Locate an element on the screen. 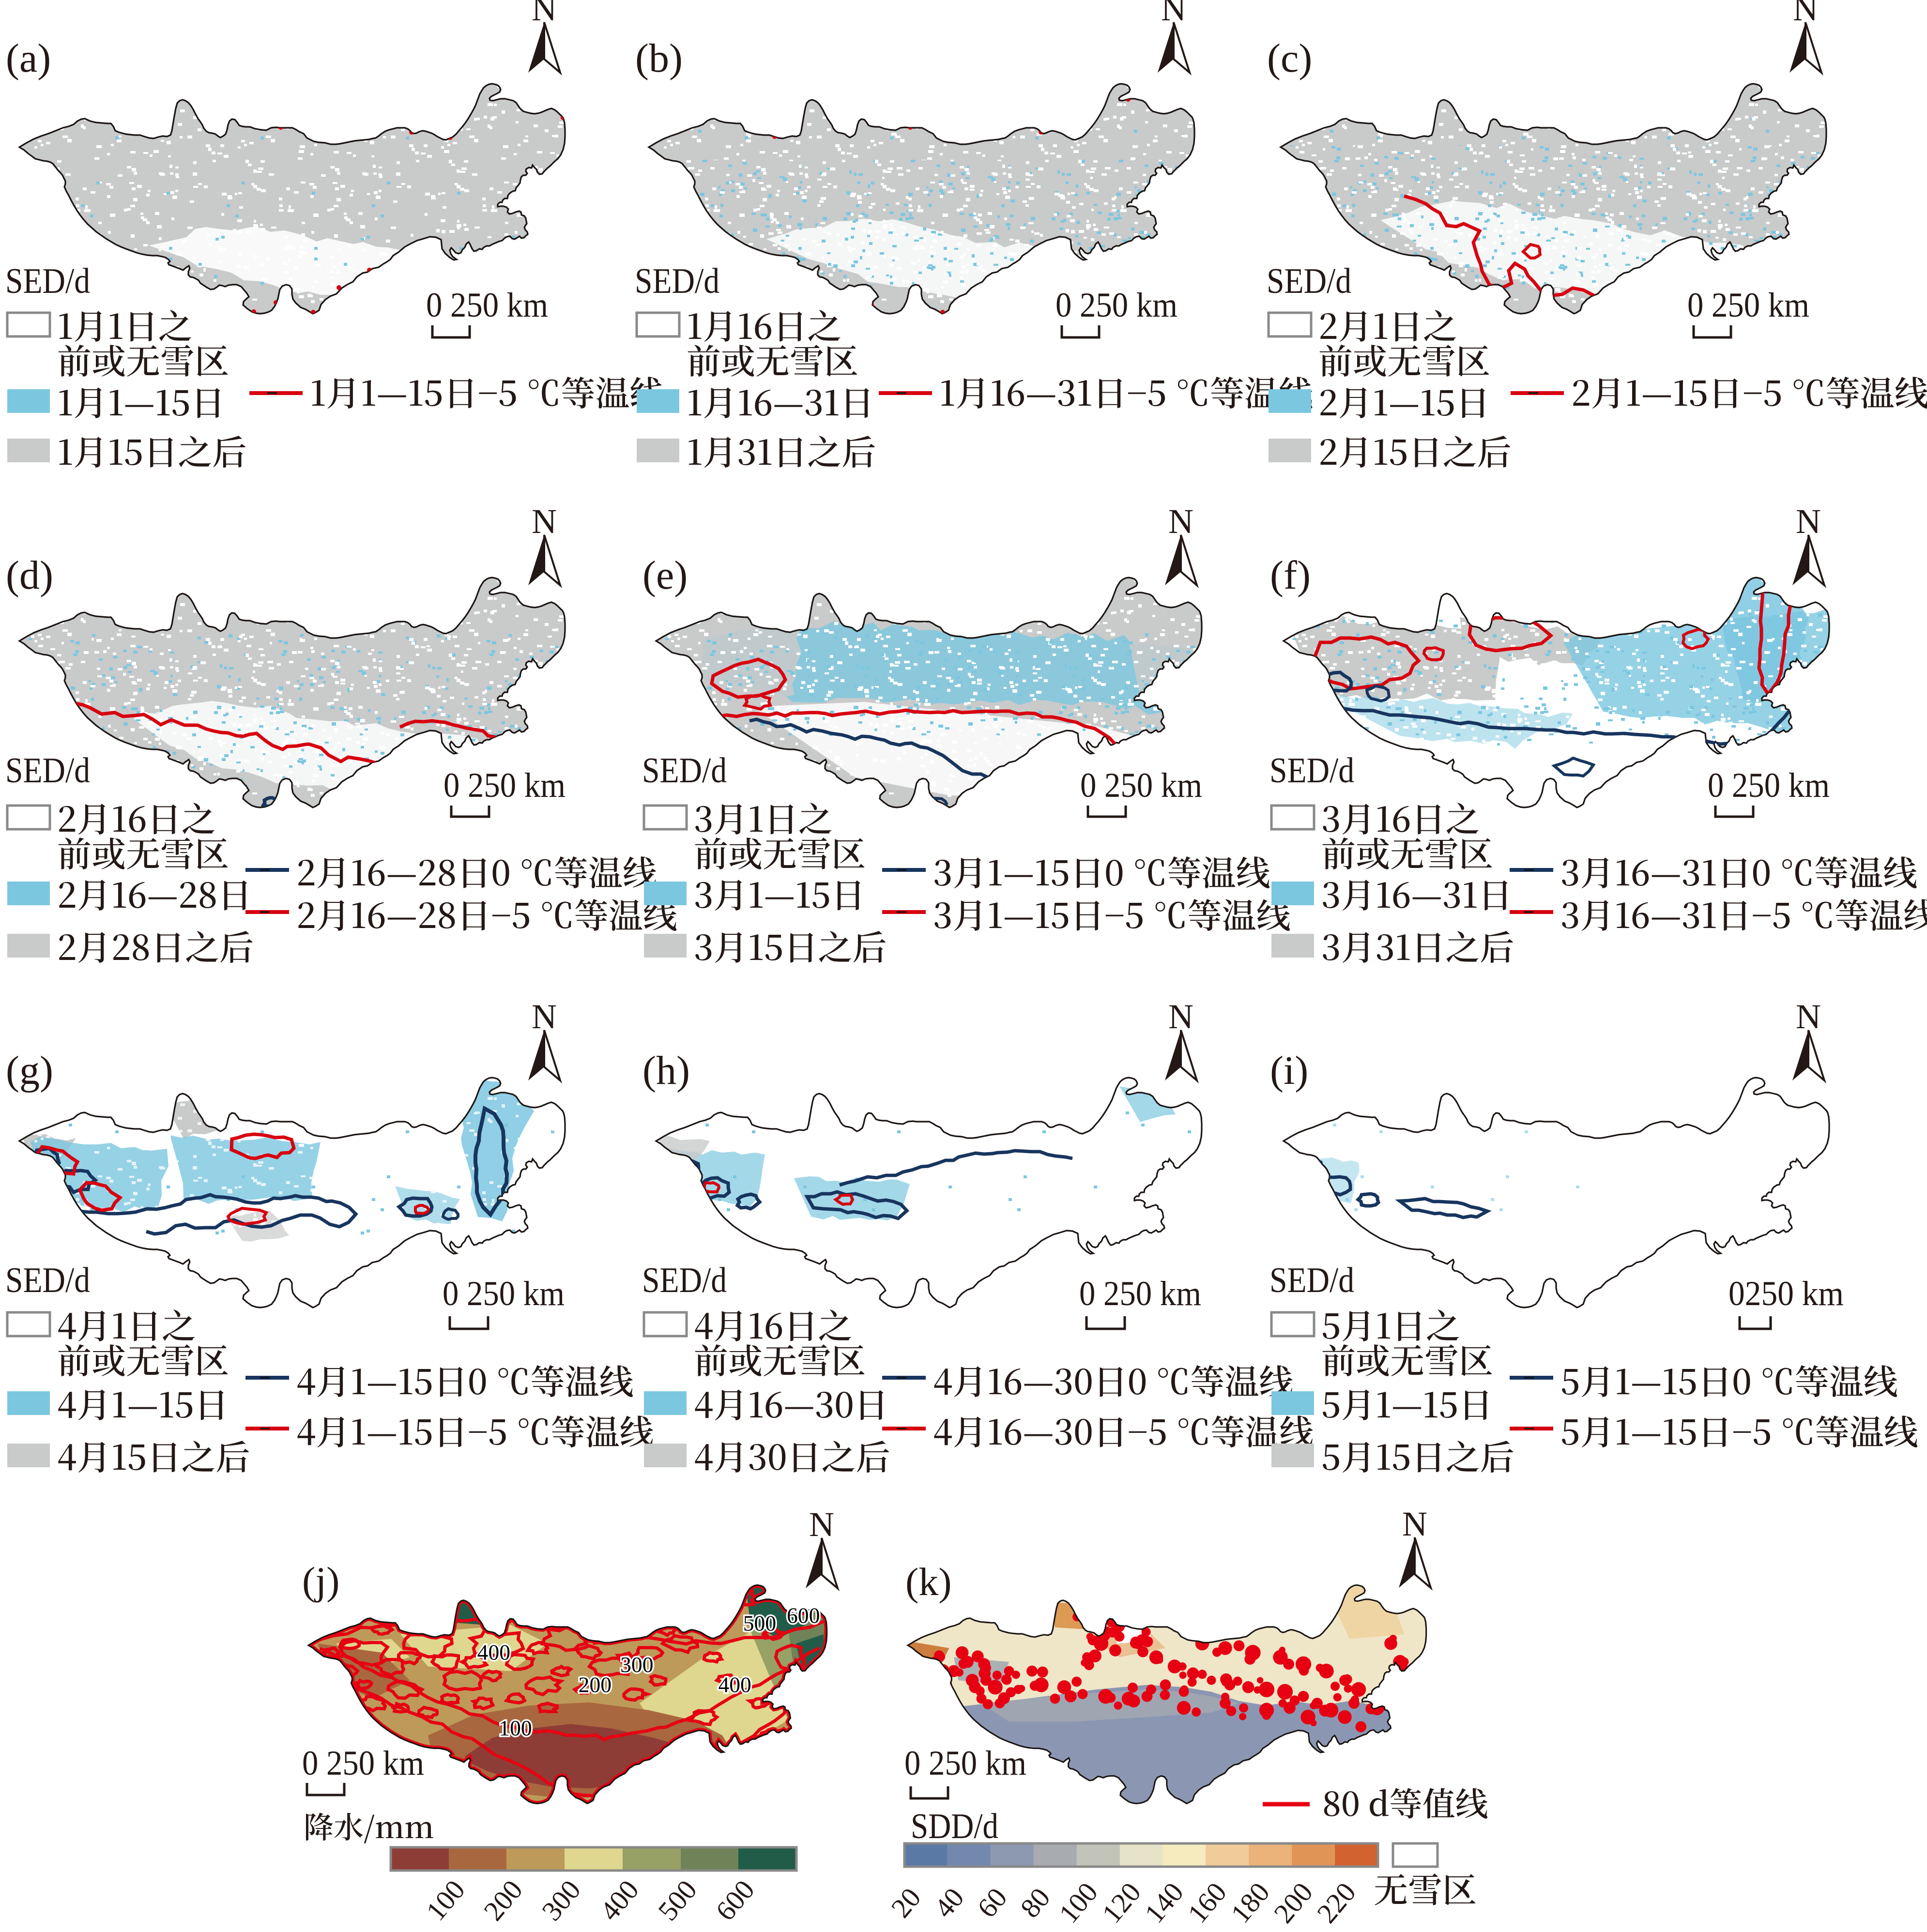  svg-text: 40 is located at coordinates (949, 1902).